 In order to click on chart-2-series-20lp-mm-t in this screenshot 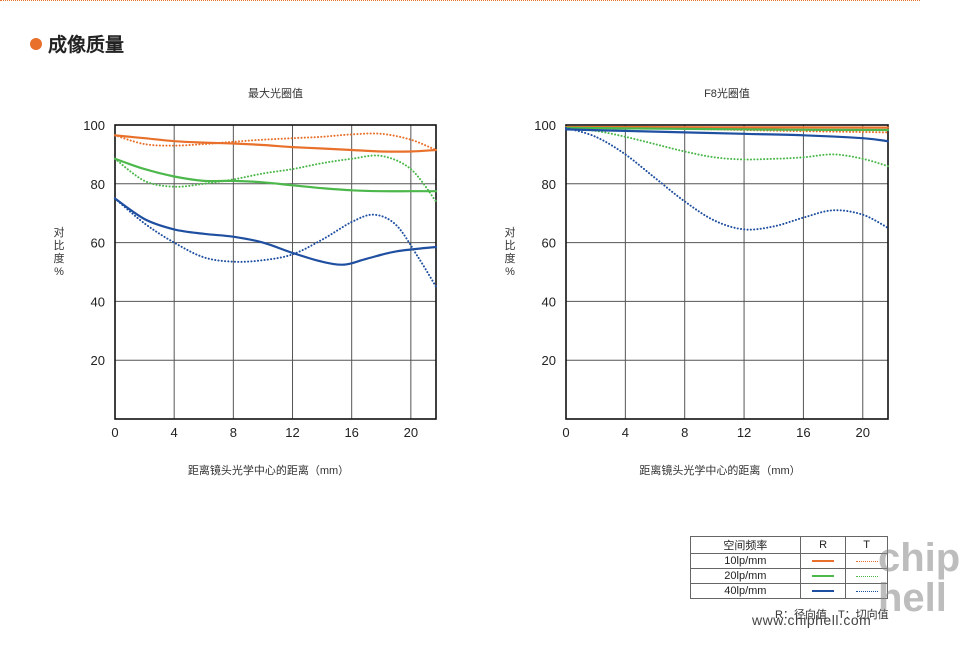, I will do `click(727, 147)`.